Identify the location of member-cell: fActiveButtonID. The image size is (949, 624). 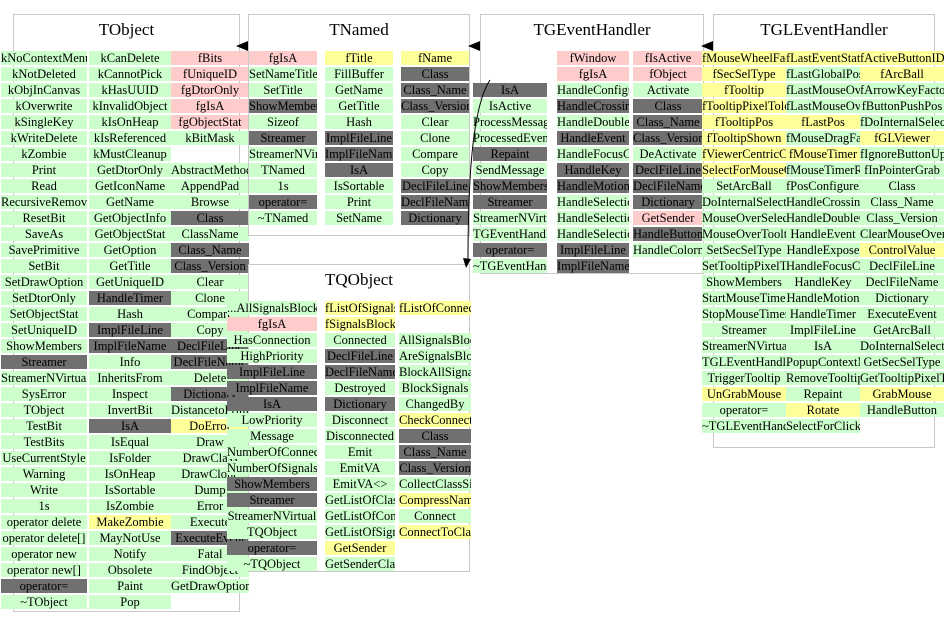
(902, 58).